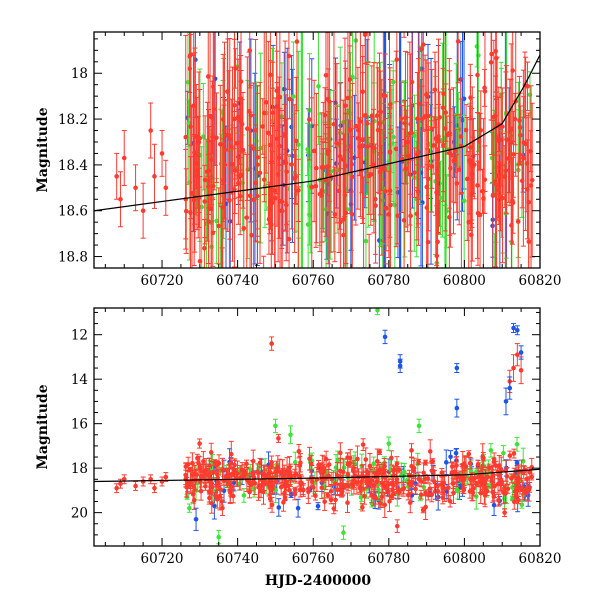  What do you see at coordinates (162, 281) in the screenshot?
I see `top-x-tick-label-0: 60720` at bounding box center [162, 281].